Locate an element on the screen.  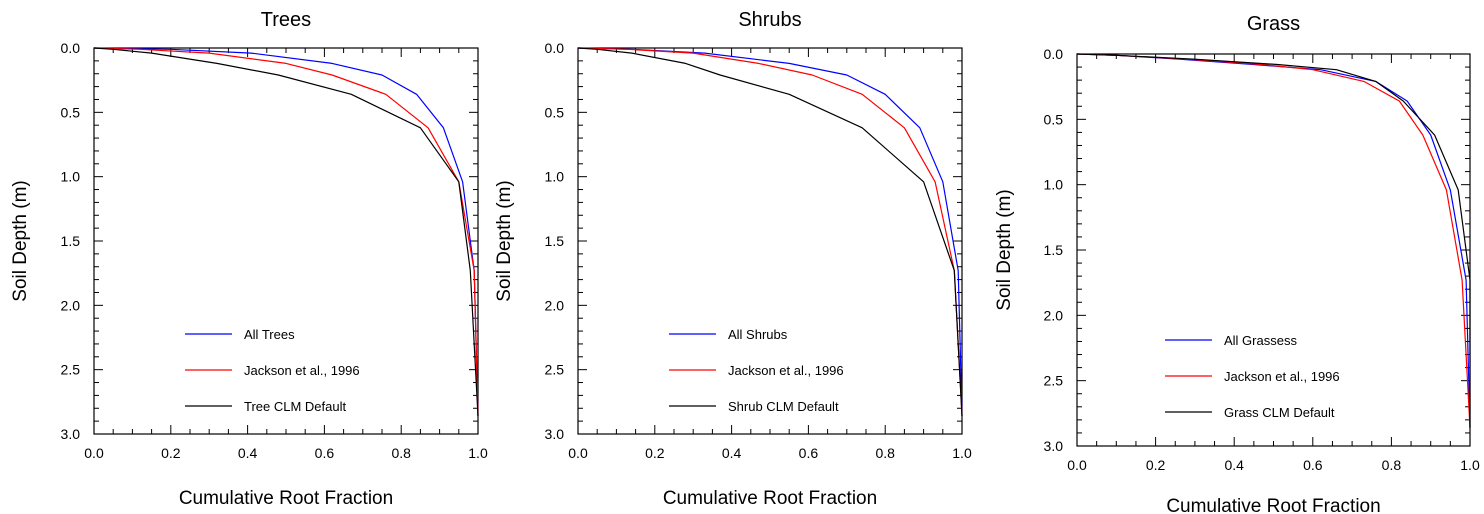
legend-label: All Grassess is located at coordinates (1260, 340).